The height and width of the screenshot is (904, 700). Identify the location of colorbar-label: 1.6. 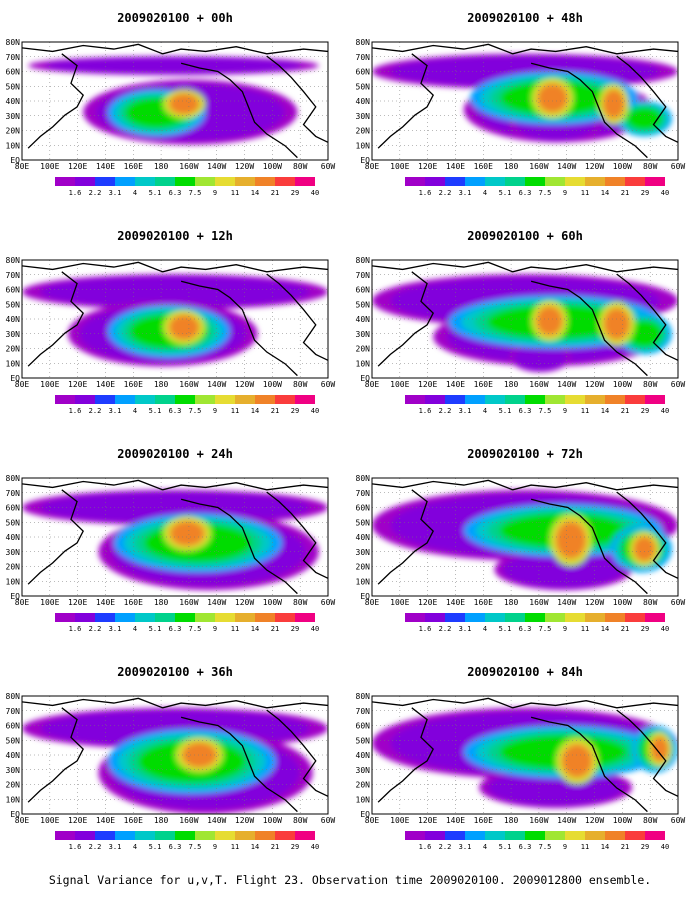
(425, 847).